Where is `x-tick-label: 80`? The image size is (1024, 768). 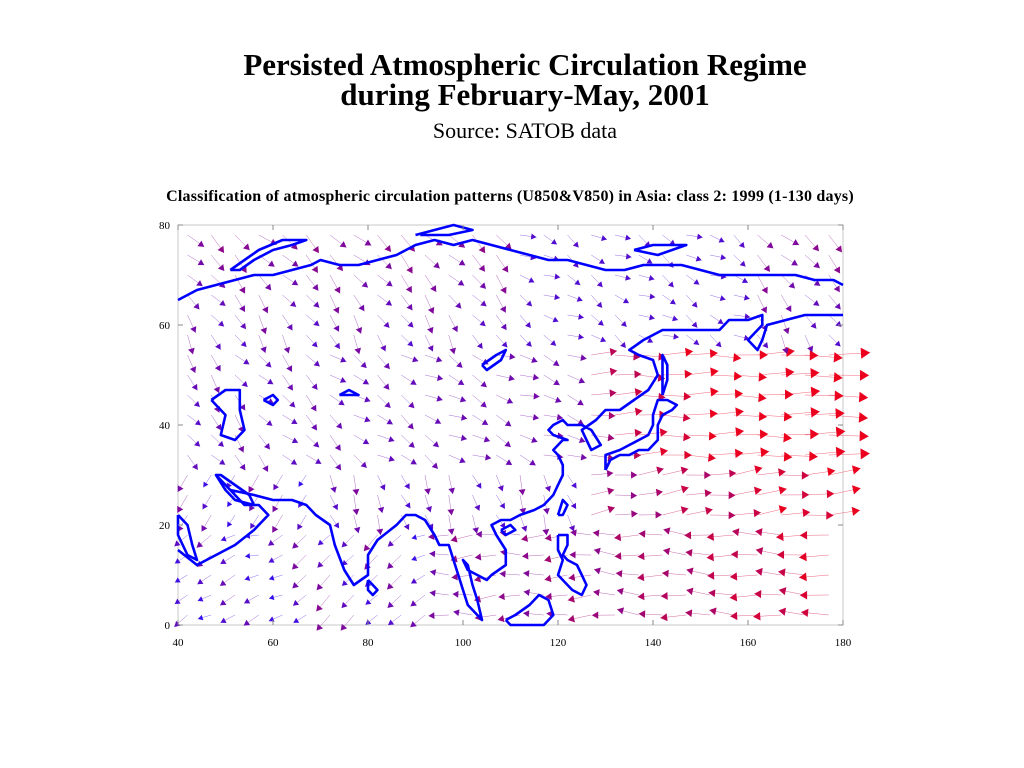
x-tick-label: 80 is located at coordinates (369, 643).